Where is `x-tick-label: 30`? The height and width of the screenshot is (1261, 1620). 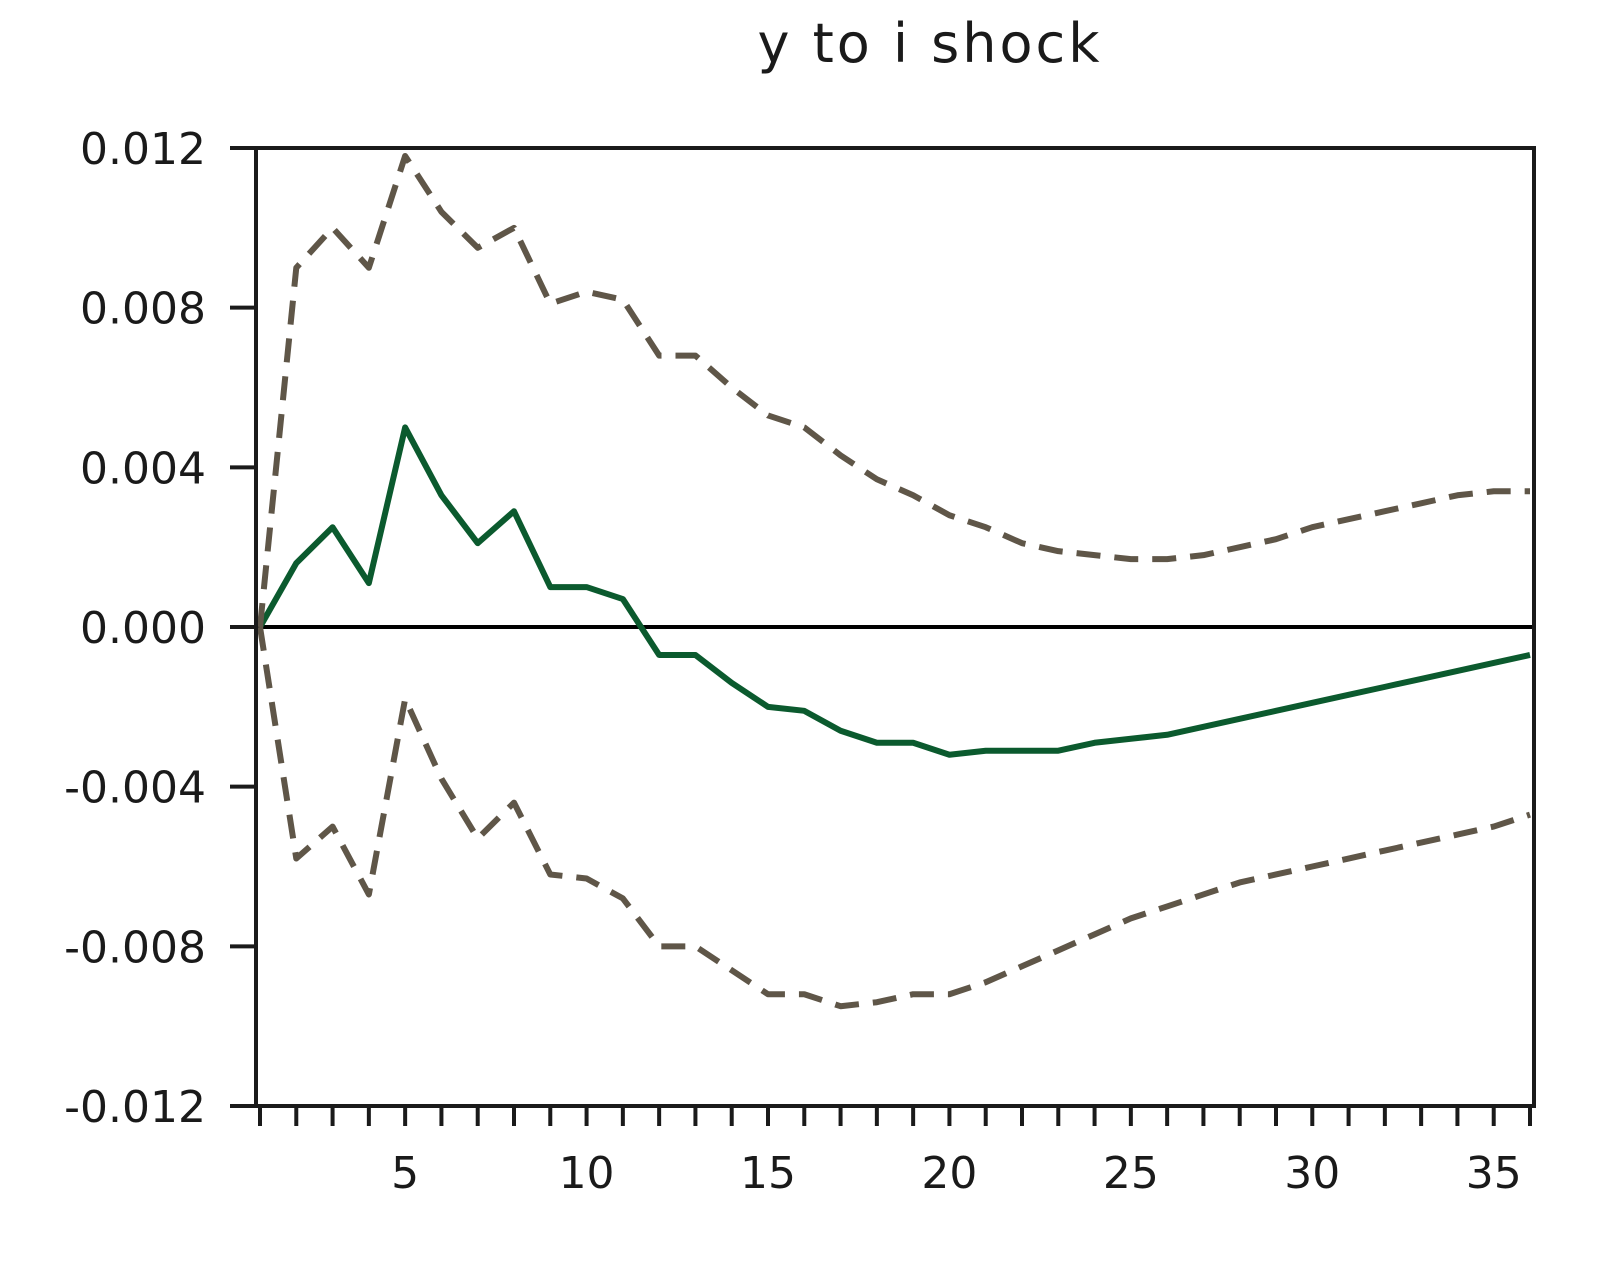 x-tick-label: 30 is located at coordinates (1312, 1173).